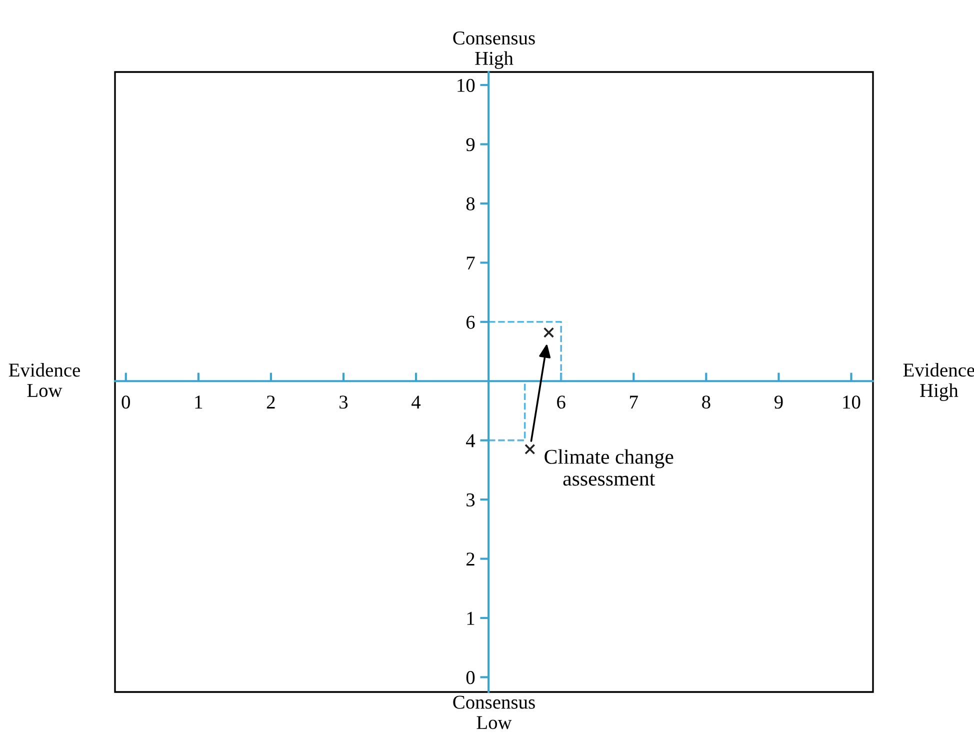  I want to click on y-tick-label: 8, so click(470, 203).